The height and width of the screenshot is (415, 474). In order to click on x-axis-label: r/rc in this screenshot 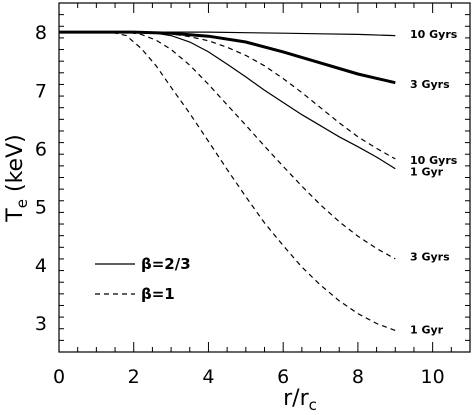, I will do `click(300, 400)`.